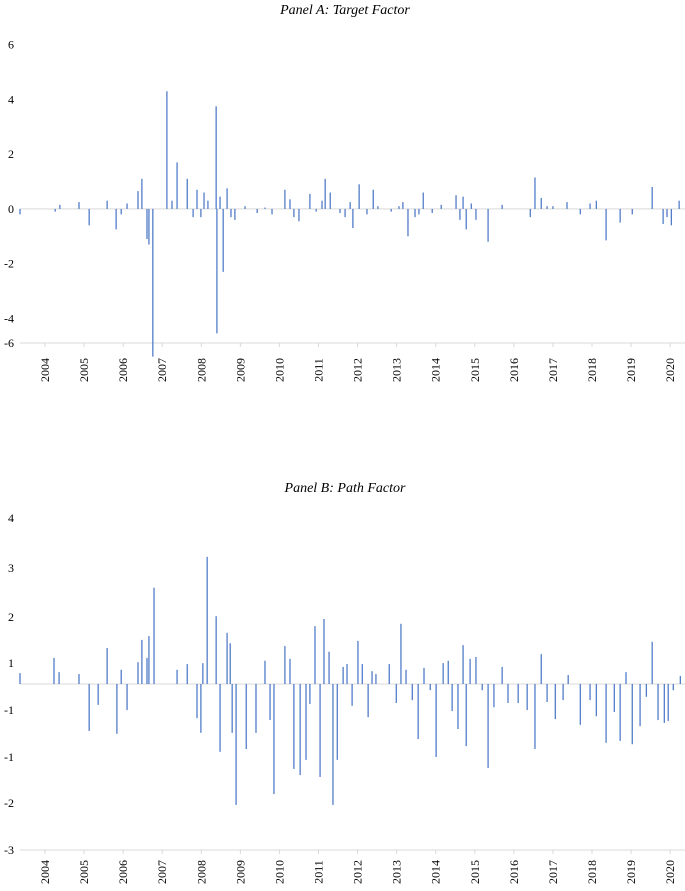  What do you see at coordinates (9, 850) in the screenshot?
I see `y-tick-label: -3` at bounding box center [9, 850].